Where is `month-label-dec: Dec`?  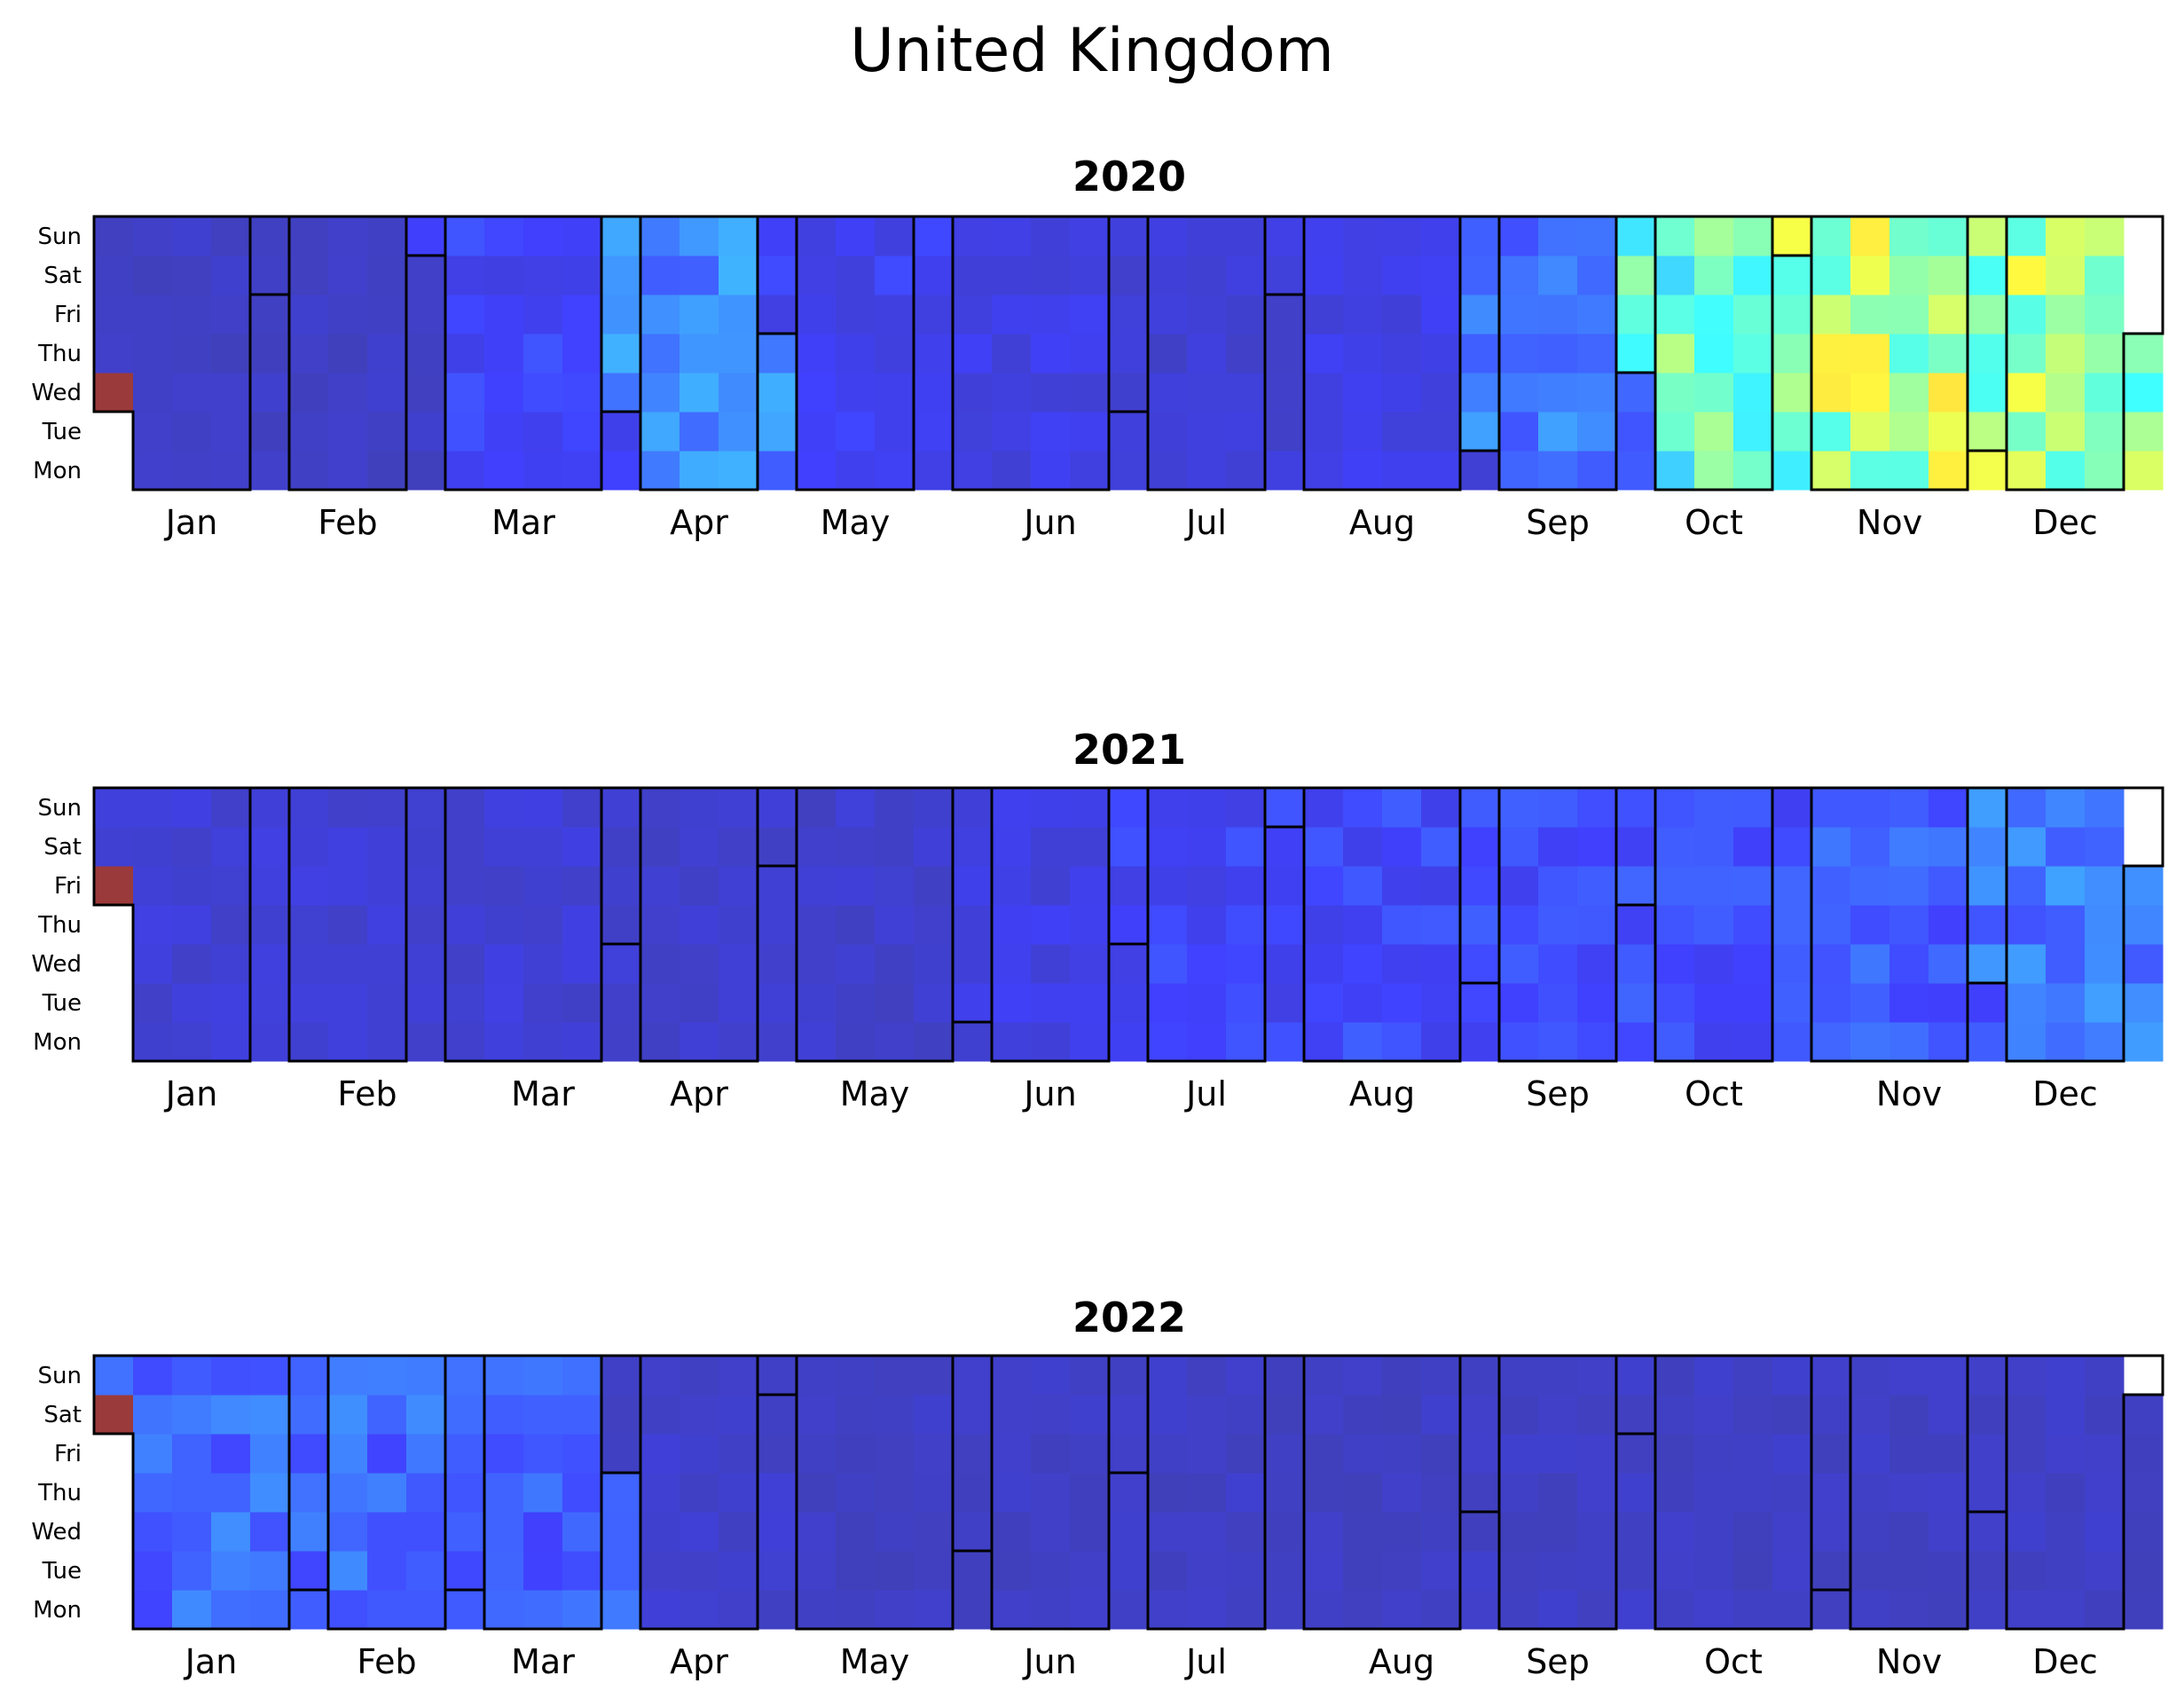 month-label-dec: Dec is located at coordinates (2065, 523).